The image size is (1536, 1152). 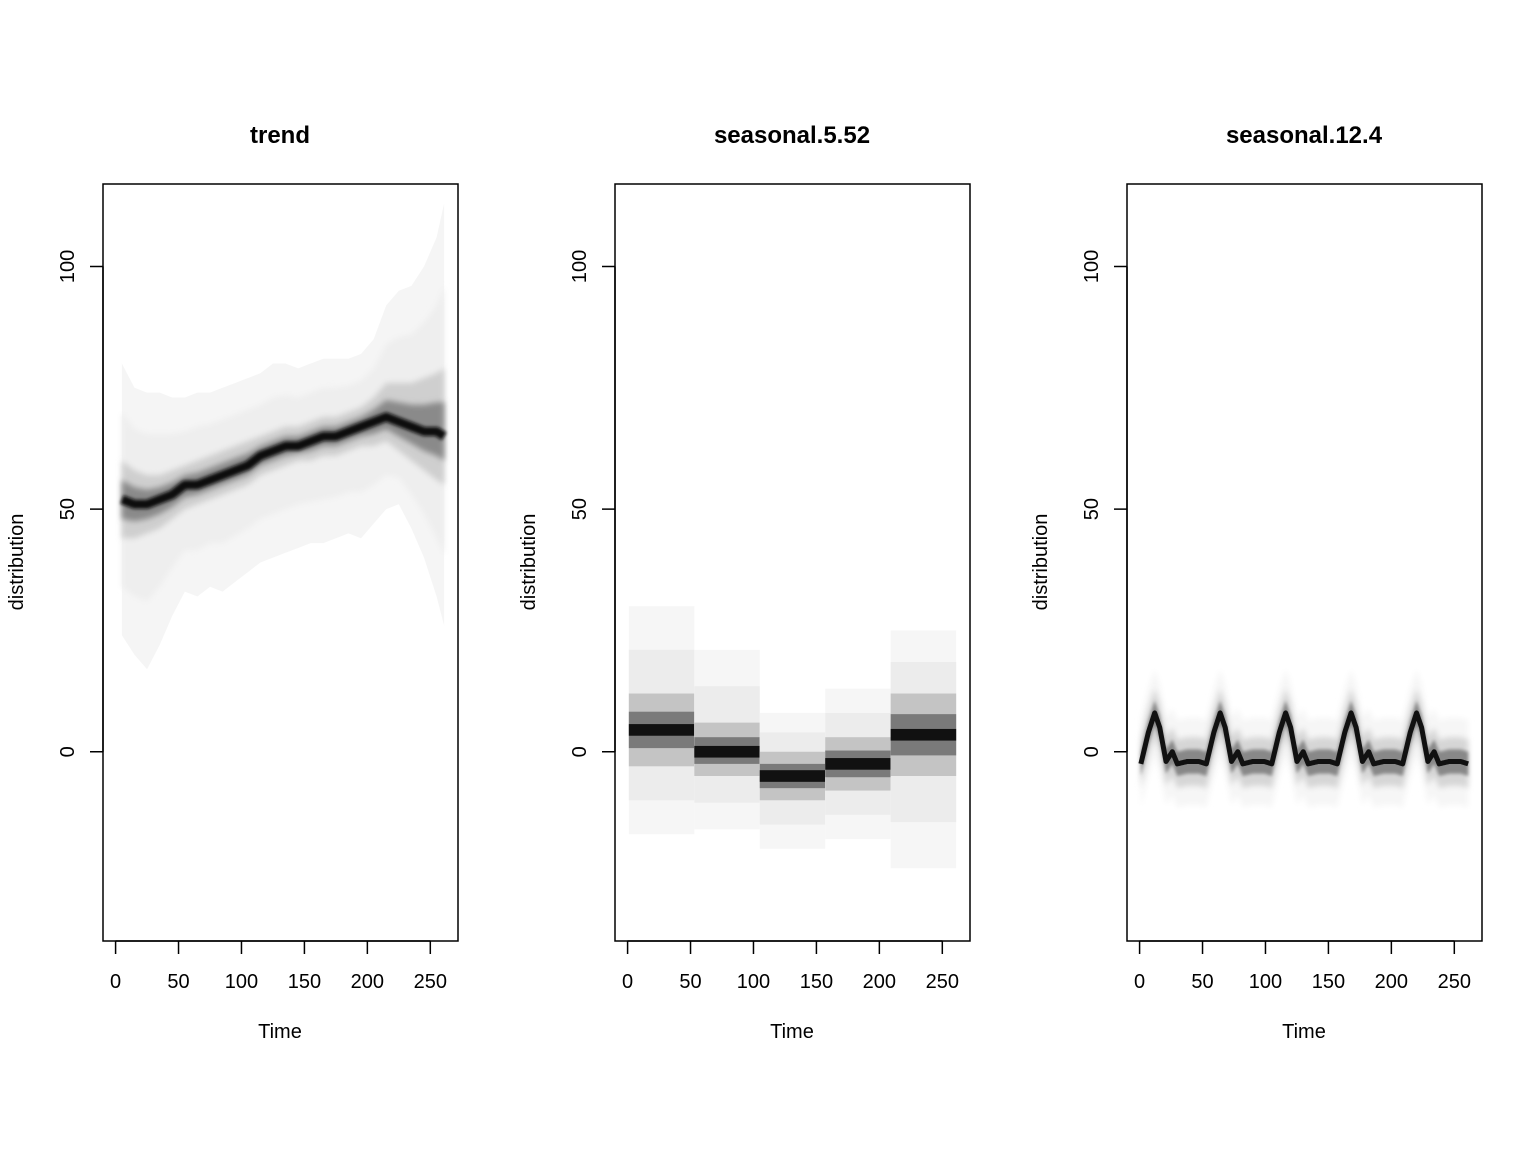 I want to click on seasonal-12-4-y-axis-label: distribution, so click(x=1041, y=562).